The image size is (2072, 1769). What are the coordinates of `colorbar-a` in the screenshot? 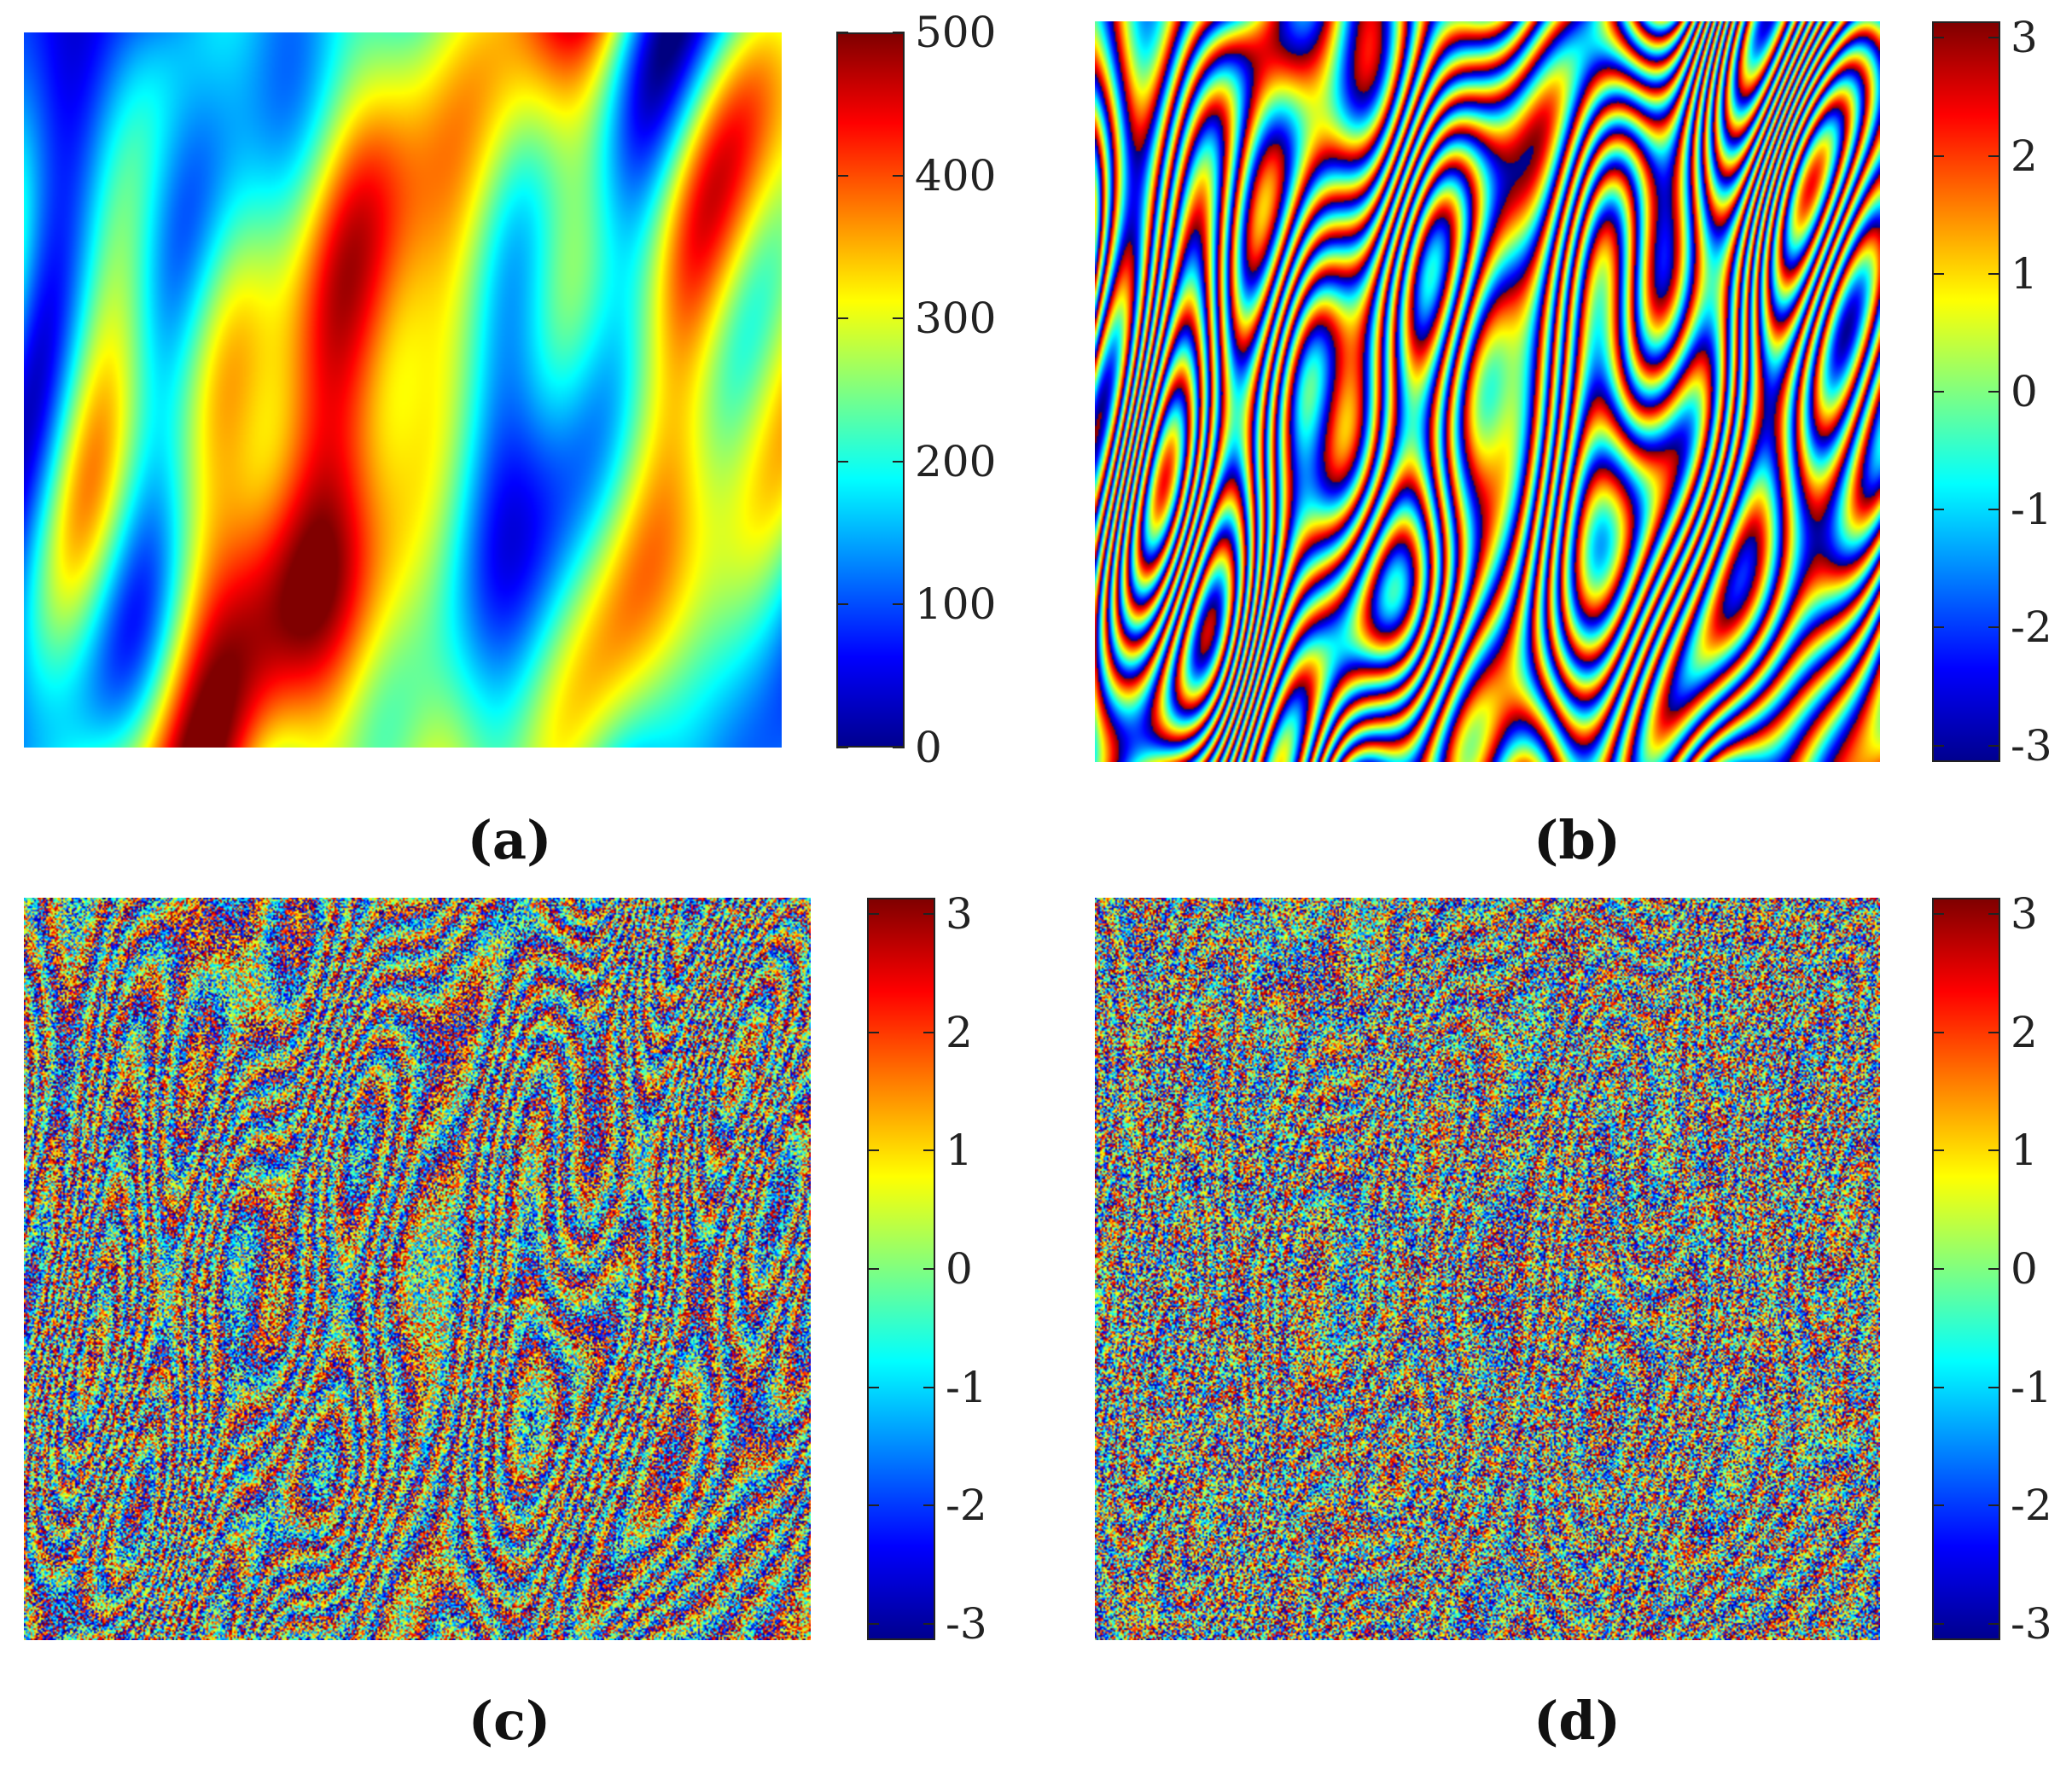 It's located at (870, 390).